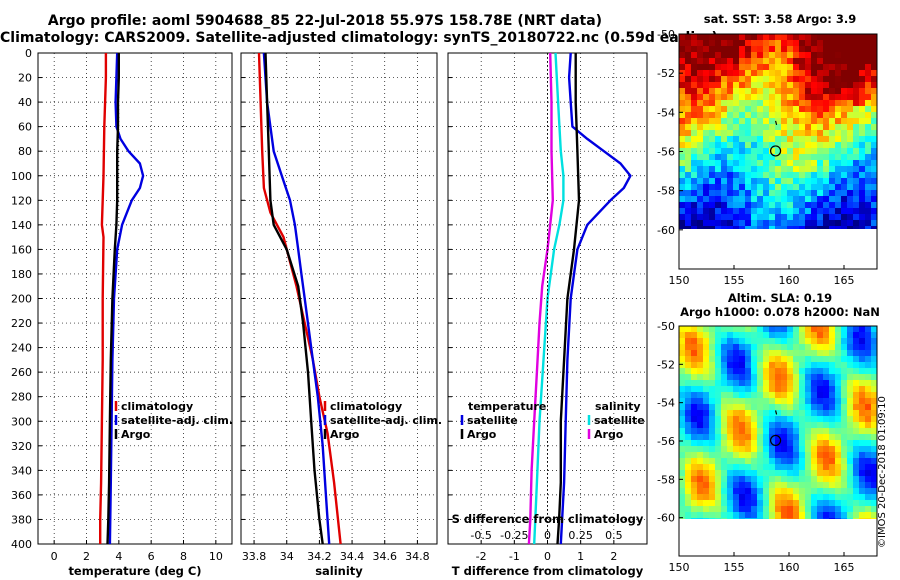  I want to click on legend-title-temperature: temperature, so click(507, 406).